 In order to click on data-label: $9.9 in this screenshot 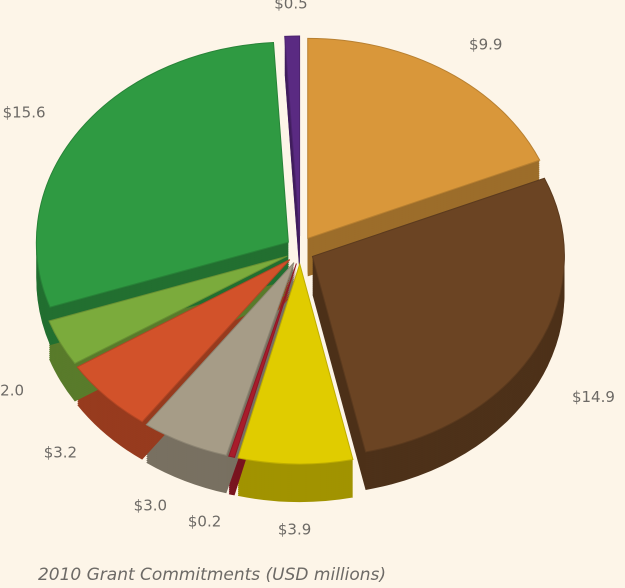, I will do `click(485, 44)`.